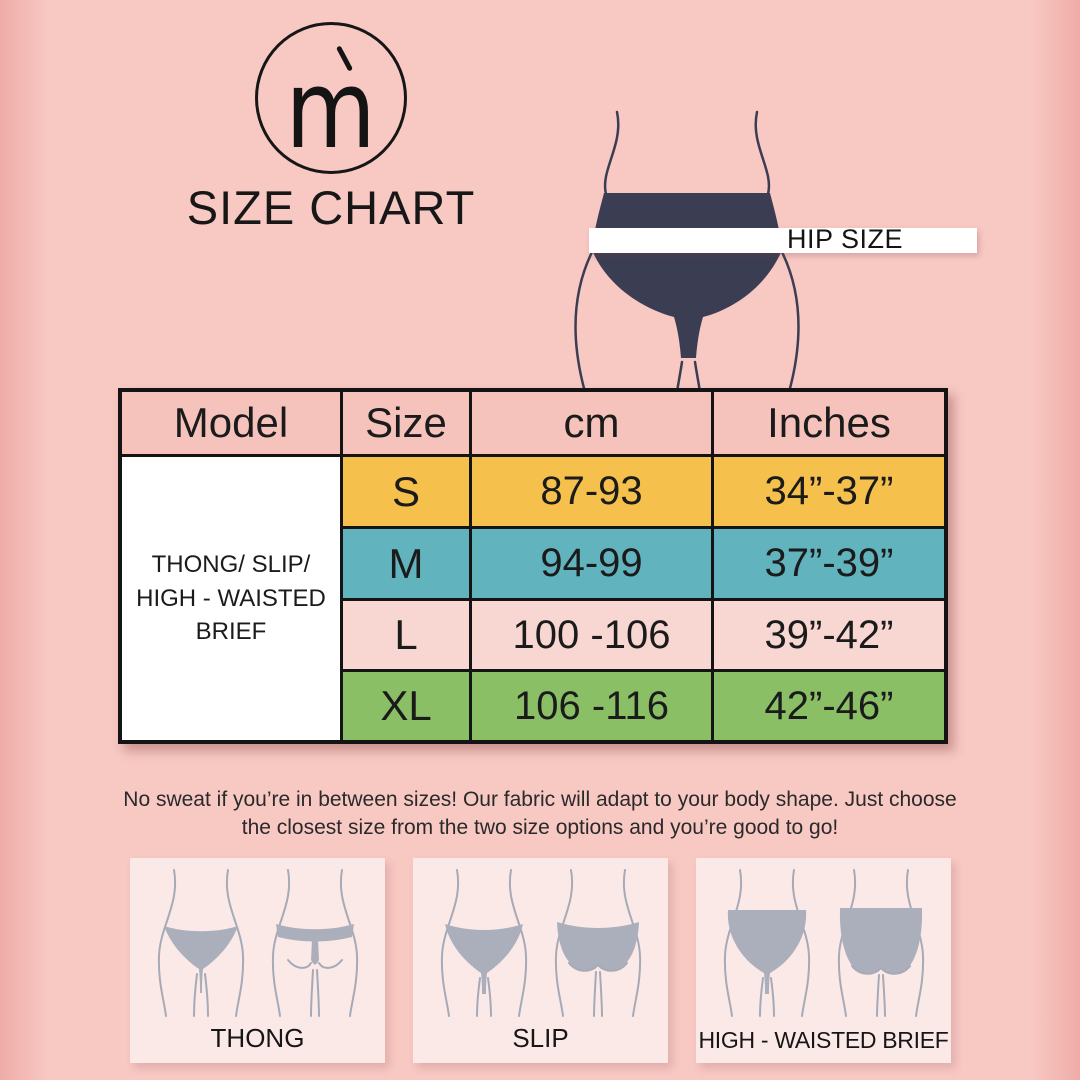 The image size is (1080, 1080). I want to click on size-l-cell: L, so click(406, 635).